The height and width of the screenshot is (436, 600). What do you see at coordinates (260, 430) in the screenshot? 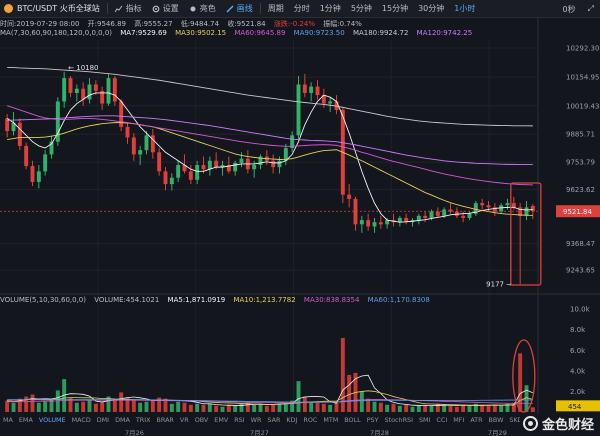
I see `date-axis: 7月26 7月27 7月28 7月29` at bounding box center [260, 430].